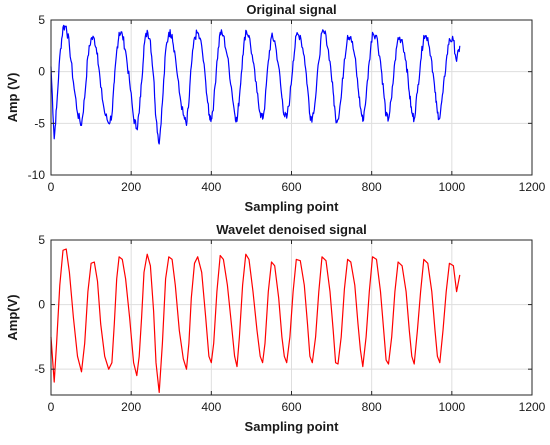 The width and height of the screenshot is (550, 445). What do you see at coordinates (12, 98) in the screenshot?
I see `y-axis-label: Amp (V)` at bounding box center [12, 98].